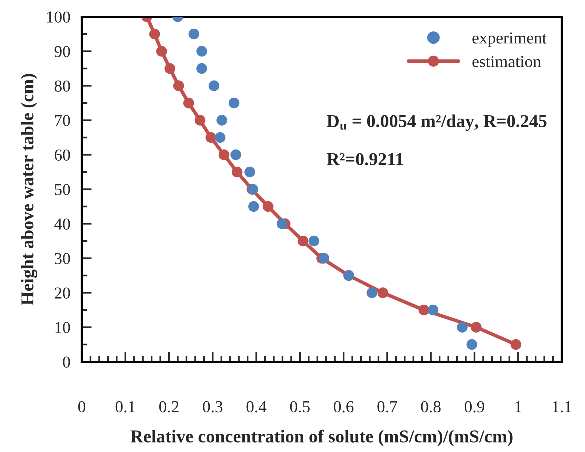 This screenshot has height=452, width=585. Describe the element at coordinates (437, 123) in the screenshot. I see `annotation: D$_{u}$ = 0.0054 m²/day, R=0.245` at that location.